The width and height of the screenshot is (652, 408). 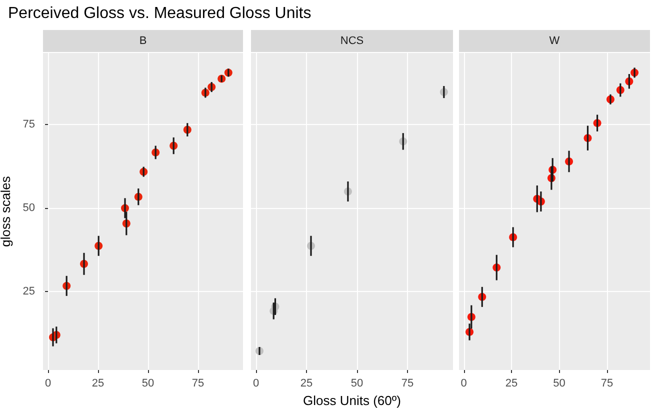 I want to click on x-axis-title: Gloss Units (60º), so click(x=352, y=400).